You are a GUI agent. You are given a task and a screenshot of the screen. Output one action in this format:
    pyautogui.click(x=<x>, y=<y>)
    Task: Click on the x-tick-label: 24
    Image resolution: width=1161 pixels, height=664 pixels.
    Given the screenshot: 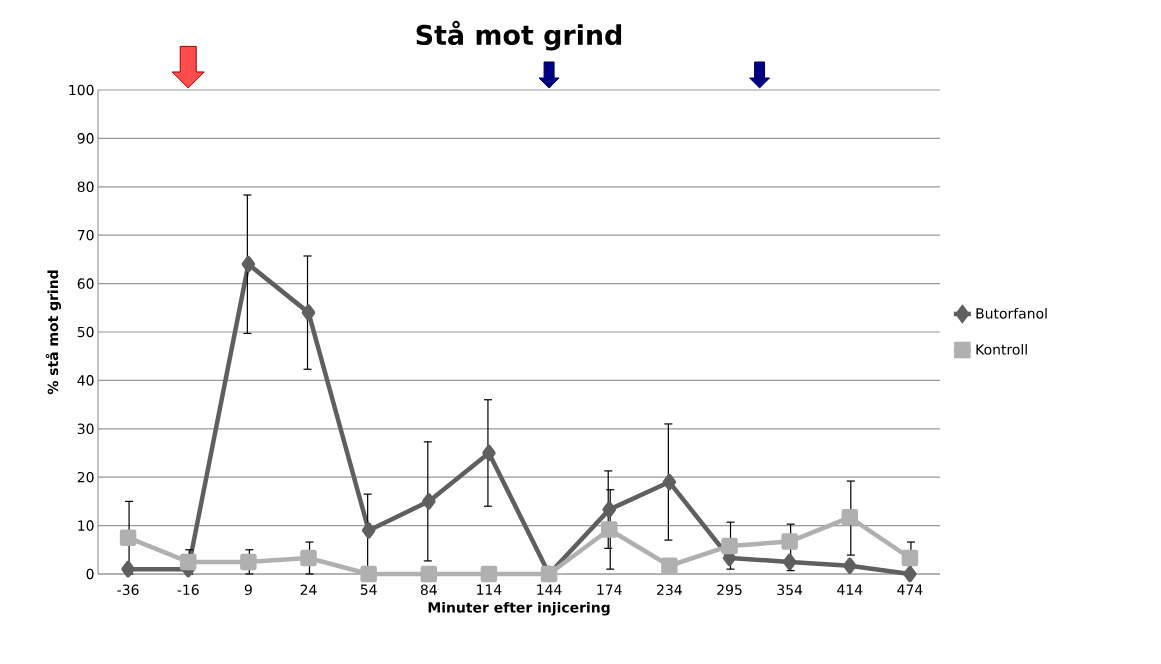 What is the action you would take?
    pyautogui.click(x=308, y=589)
    